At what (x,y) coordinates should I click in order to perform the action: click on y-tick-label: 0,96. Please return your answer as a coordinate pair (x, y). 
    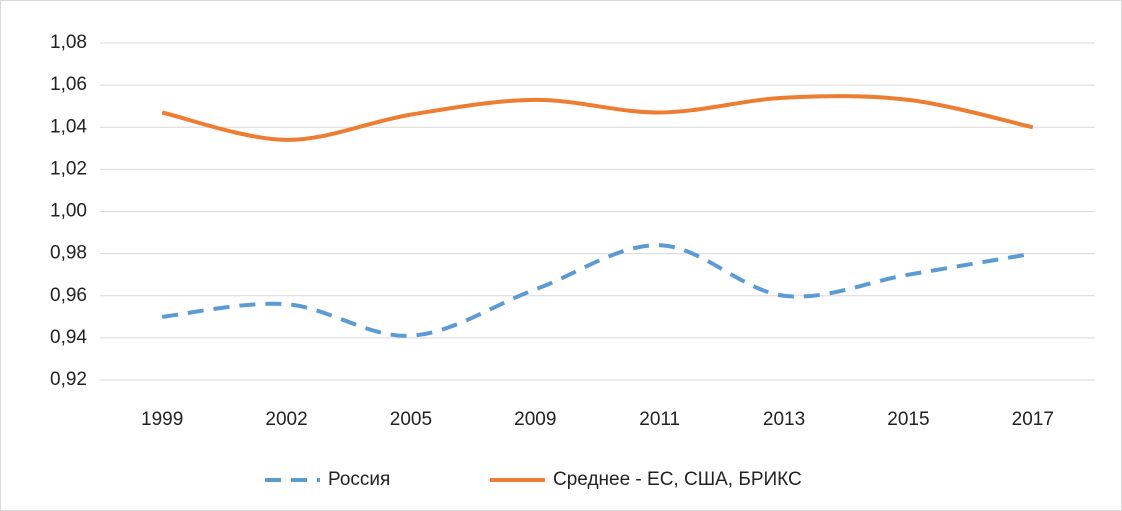
    Looking at the image, I should click on (68, 295).